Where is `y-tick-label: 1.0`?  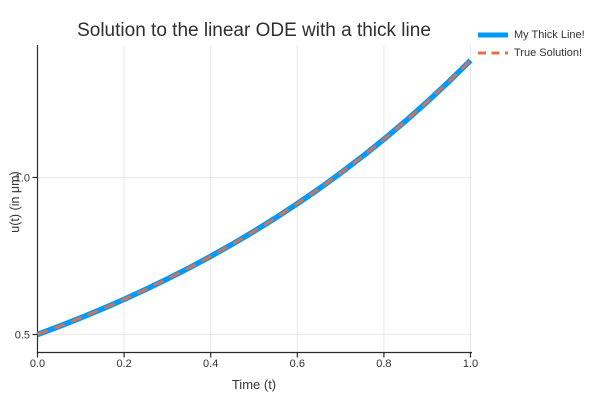
y-tick-label: 1.0 is located at coordinates (22, 179).